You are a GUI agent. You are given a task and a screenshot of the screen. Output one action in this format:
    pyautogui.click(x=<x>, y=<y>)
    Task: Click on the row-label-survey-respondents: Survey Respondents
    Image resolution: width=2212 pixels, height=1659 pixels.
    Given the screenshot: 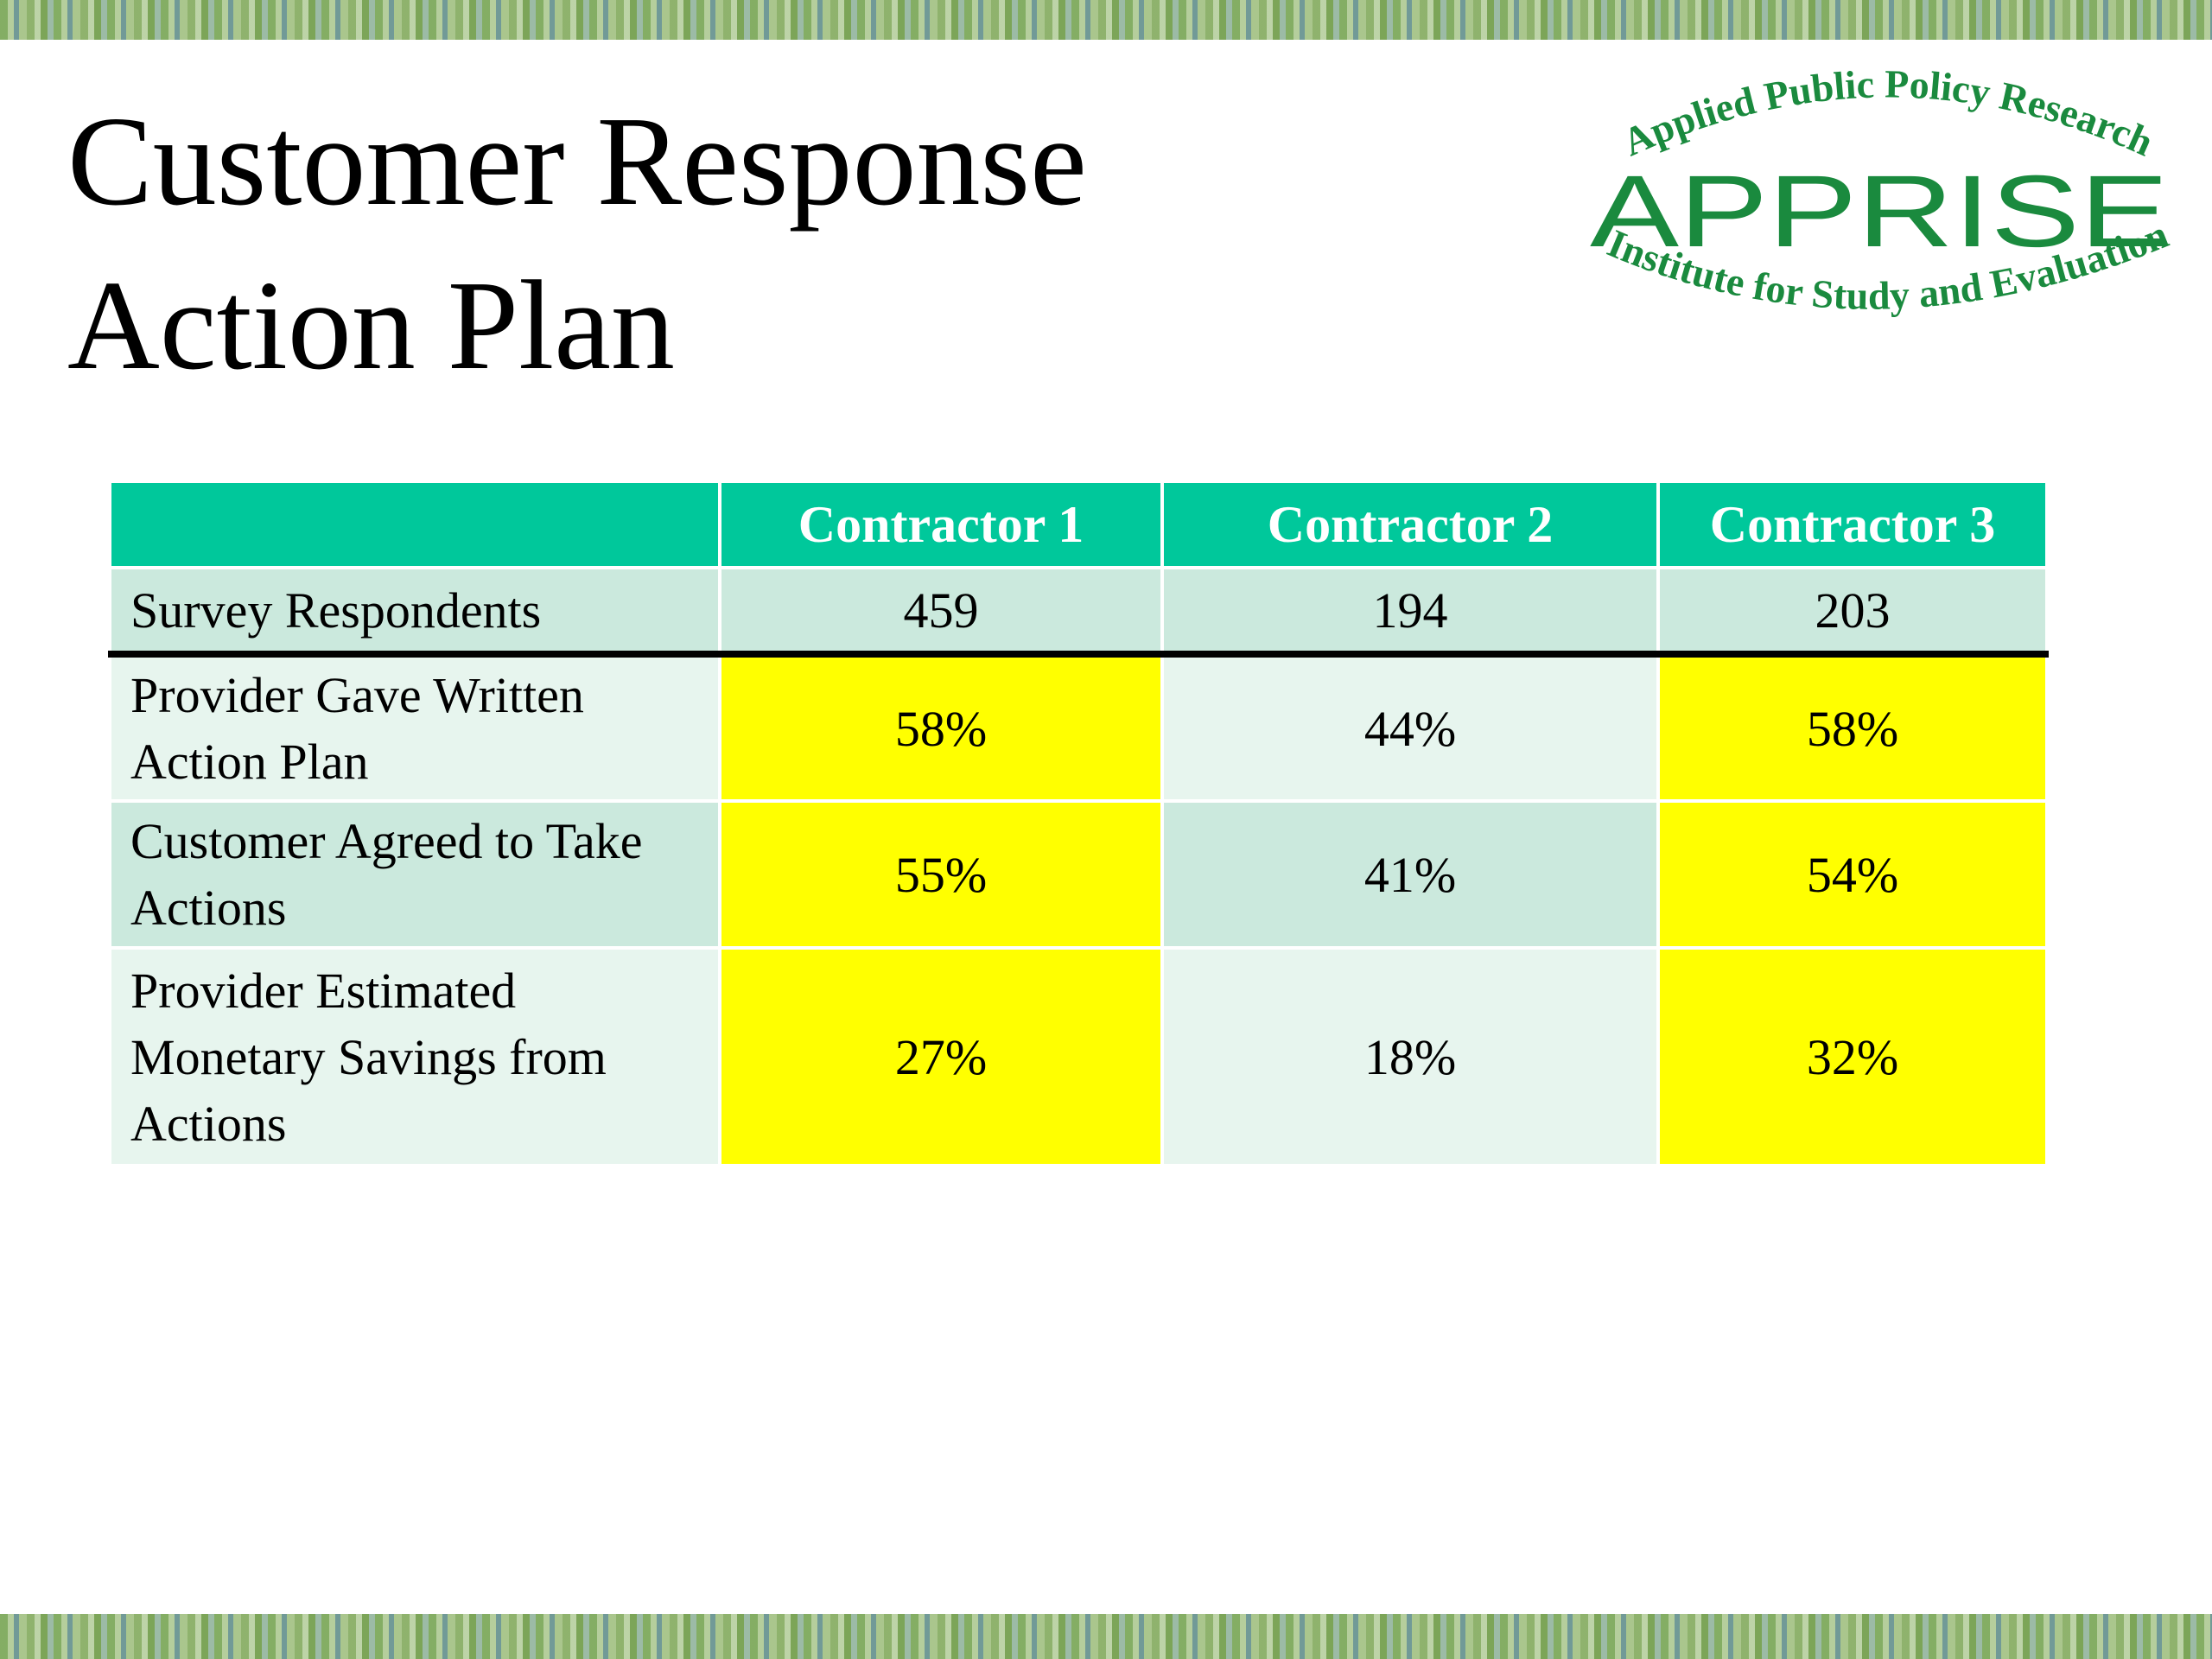 What is the action you would take?
    pyautogui.click(x=414, y=612)
    